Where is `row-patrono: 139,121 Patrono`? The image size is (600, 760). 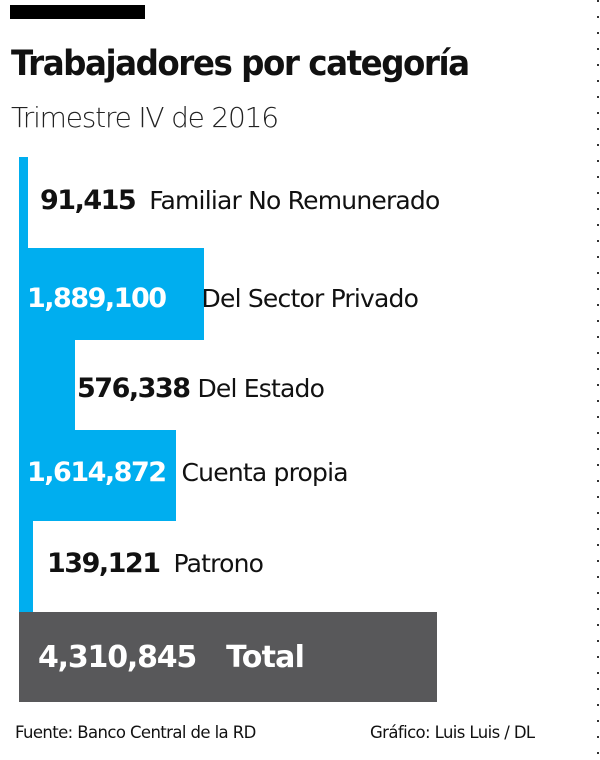
row-patrono: 139,121 Patrono is located at coordinates (155, 563).